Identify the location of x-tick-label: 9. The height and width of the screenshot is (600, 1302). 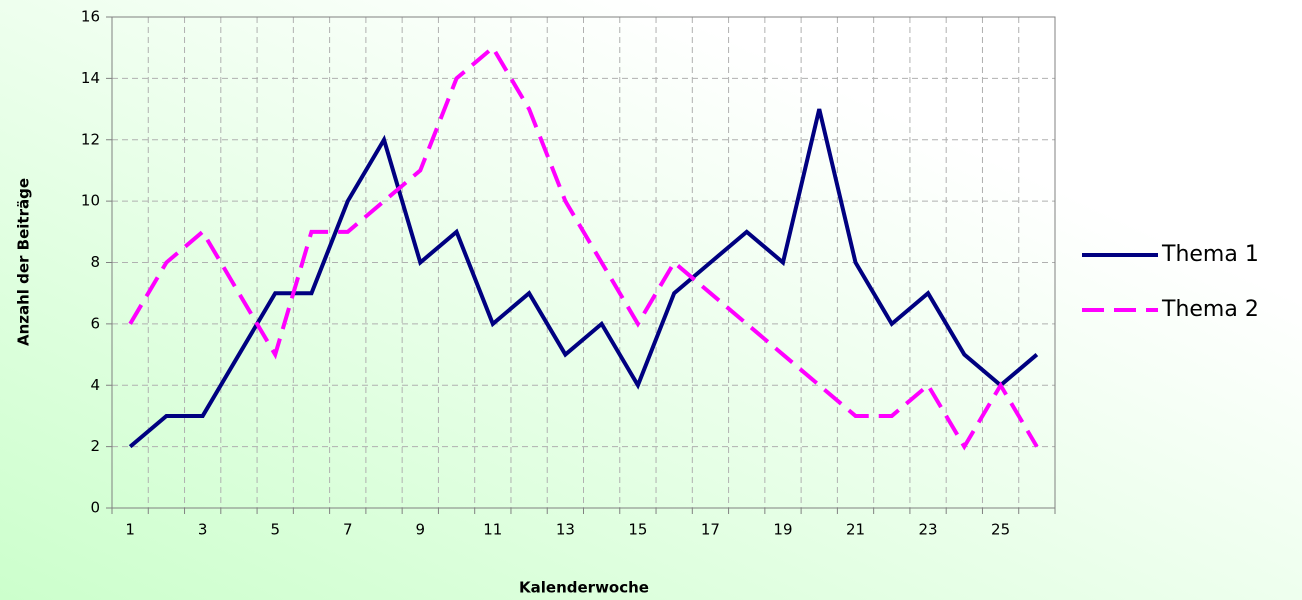
(421, 530).